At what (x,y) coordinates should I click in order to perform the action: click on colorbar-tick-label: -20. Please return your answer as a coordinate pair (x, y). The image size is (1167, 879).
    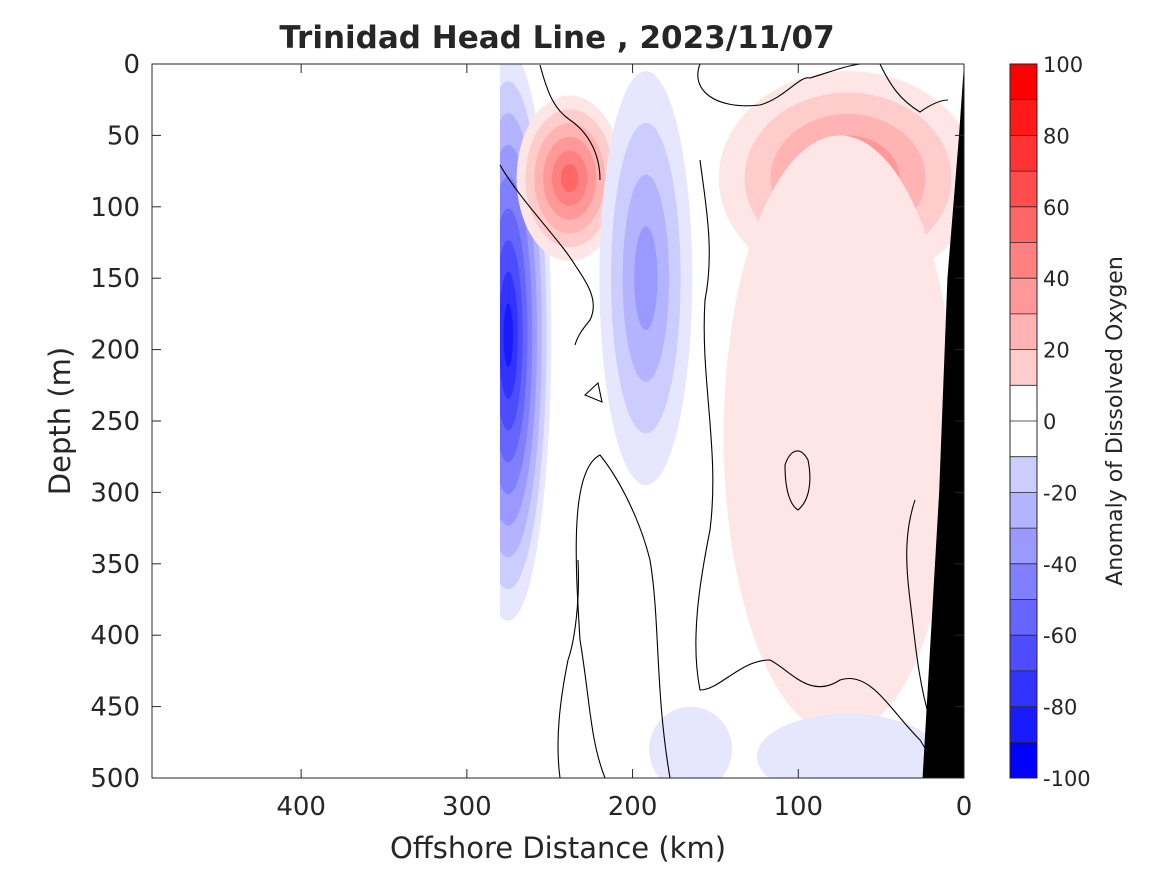
    Looking at the image, I should click on (1060, 493).